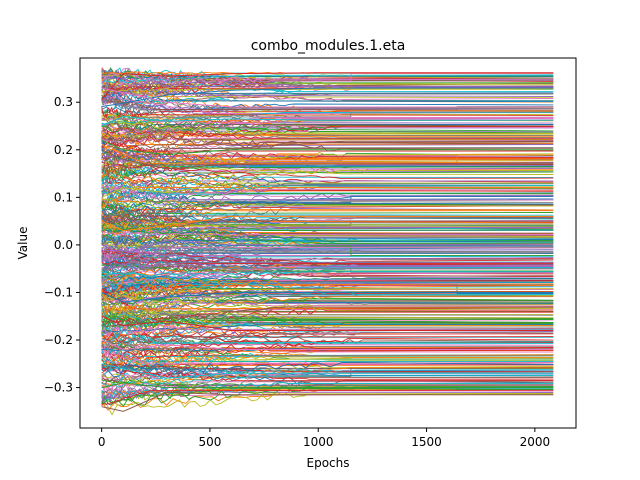  I want to click on y-axis-label: Value, so click(23, 243).